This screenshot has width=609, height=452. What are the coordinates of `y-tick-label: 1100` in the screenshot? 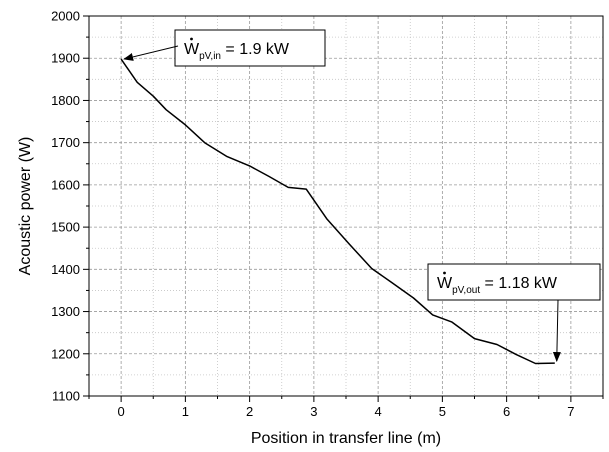 It's located at (66, 396).